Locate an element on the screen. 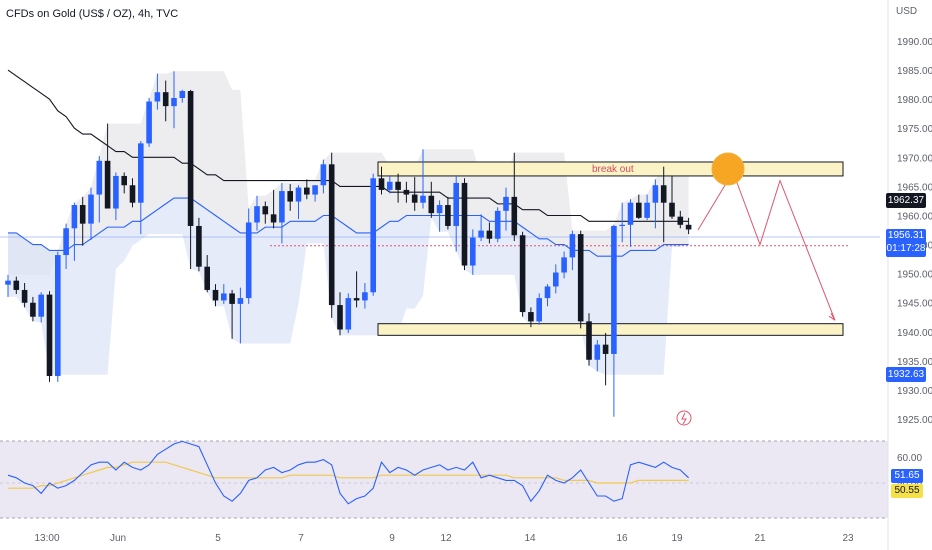  price-tick-label: 1960.00 is located at coordinates (914, 216).